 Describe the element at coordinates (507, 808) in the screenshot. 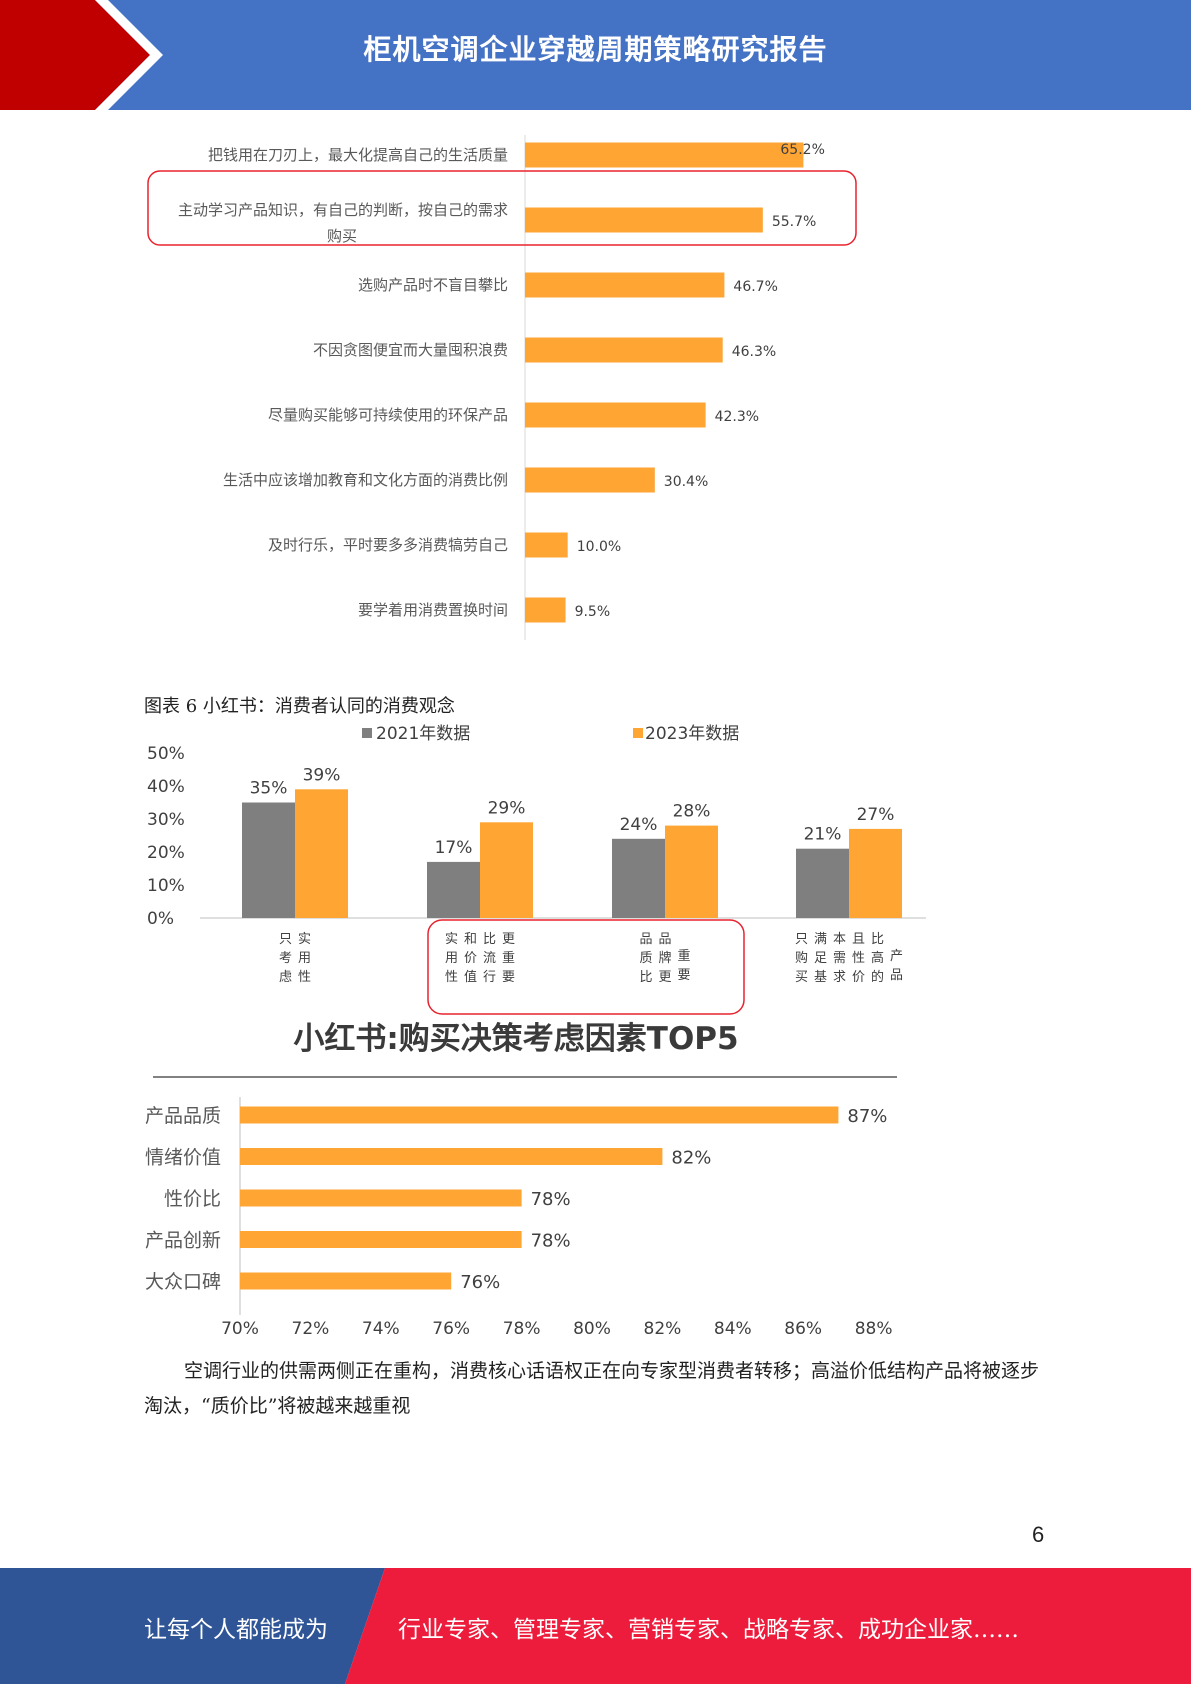

I see `chart2-value-label: 29%` at that location.